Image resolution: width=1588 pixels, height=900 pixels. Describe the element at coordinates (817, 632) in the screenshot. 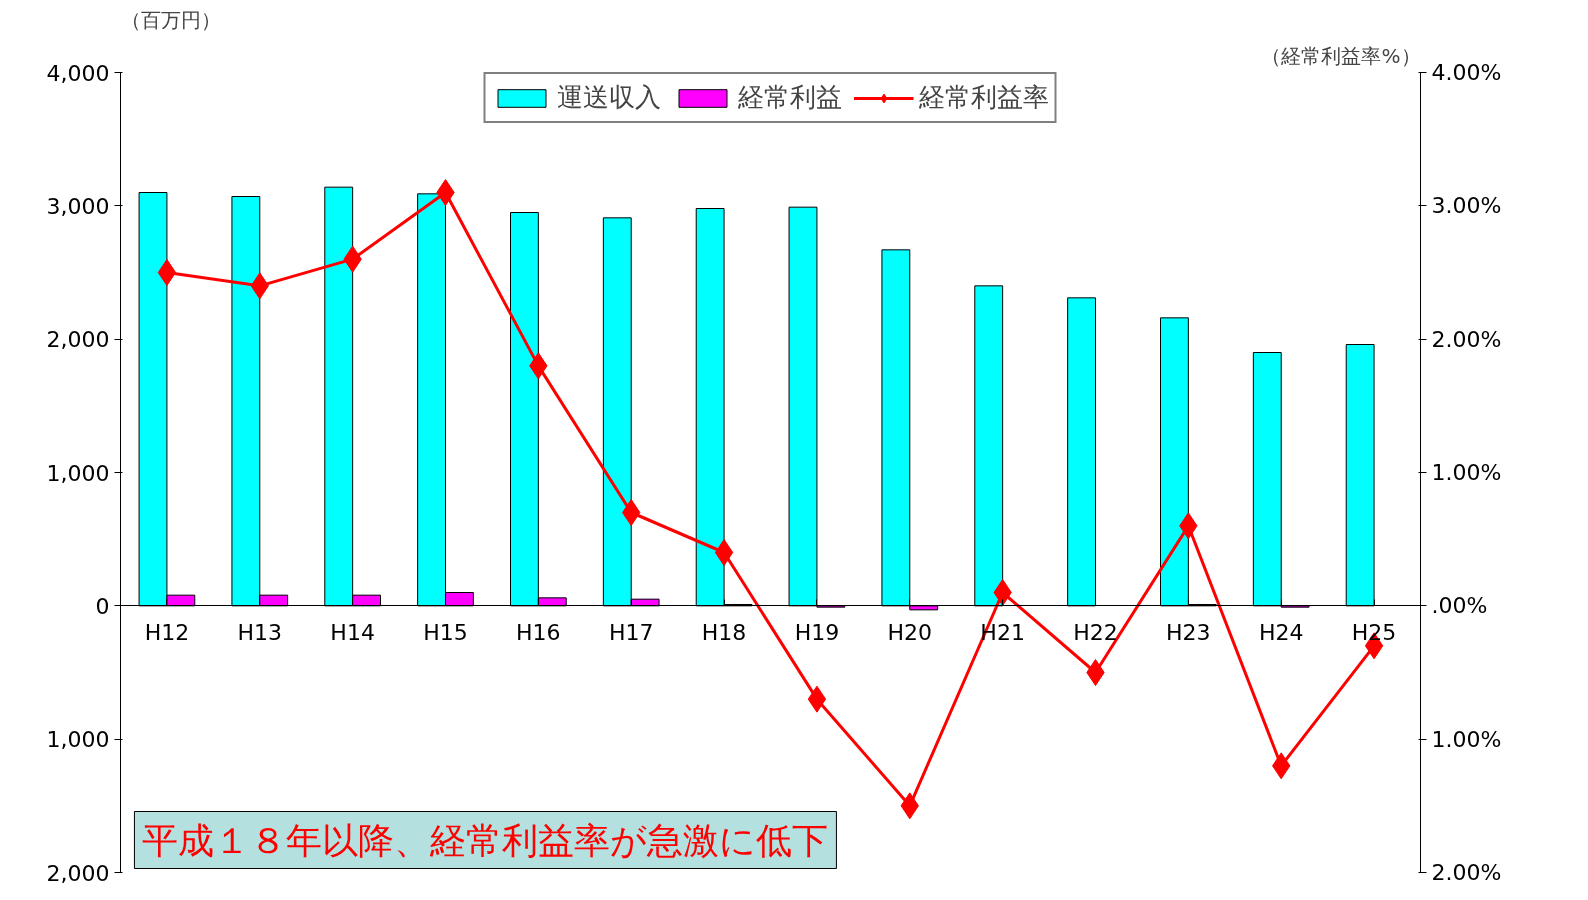

I see `x-tick-label: H19` at that location.